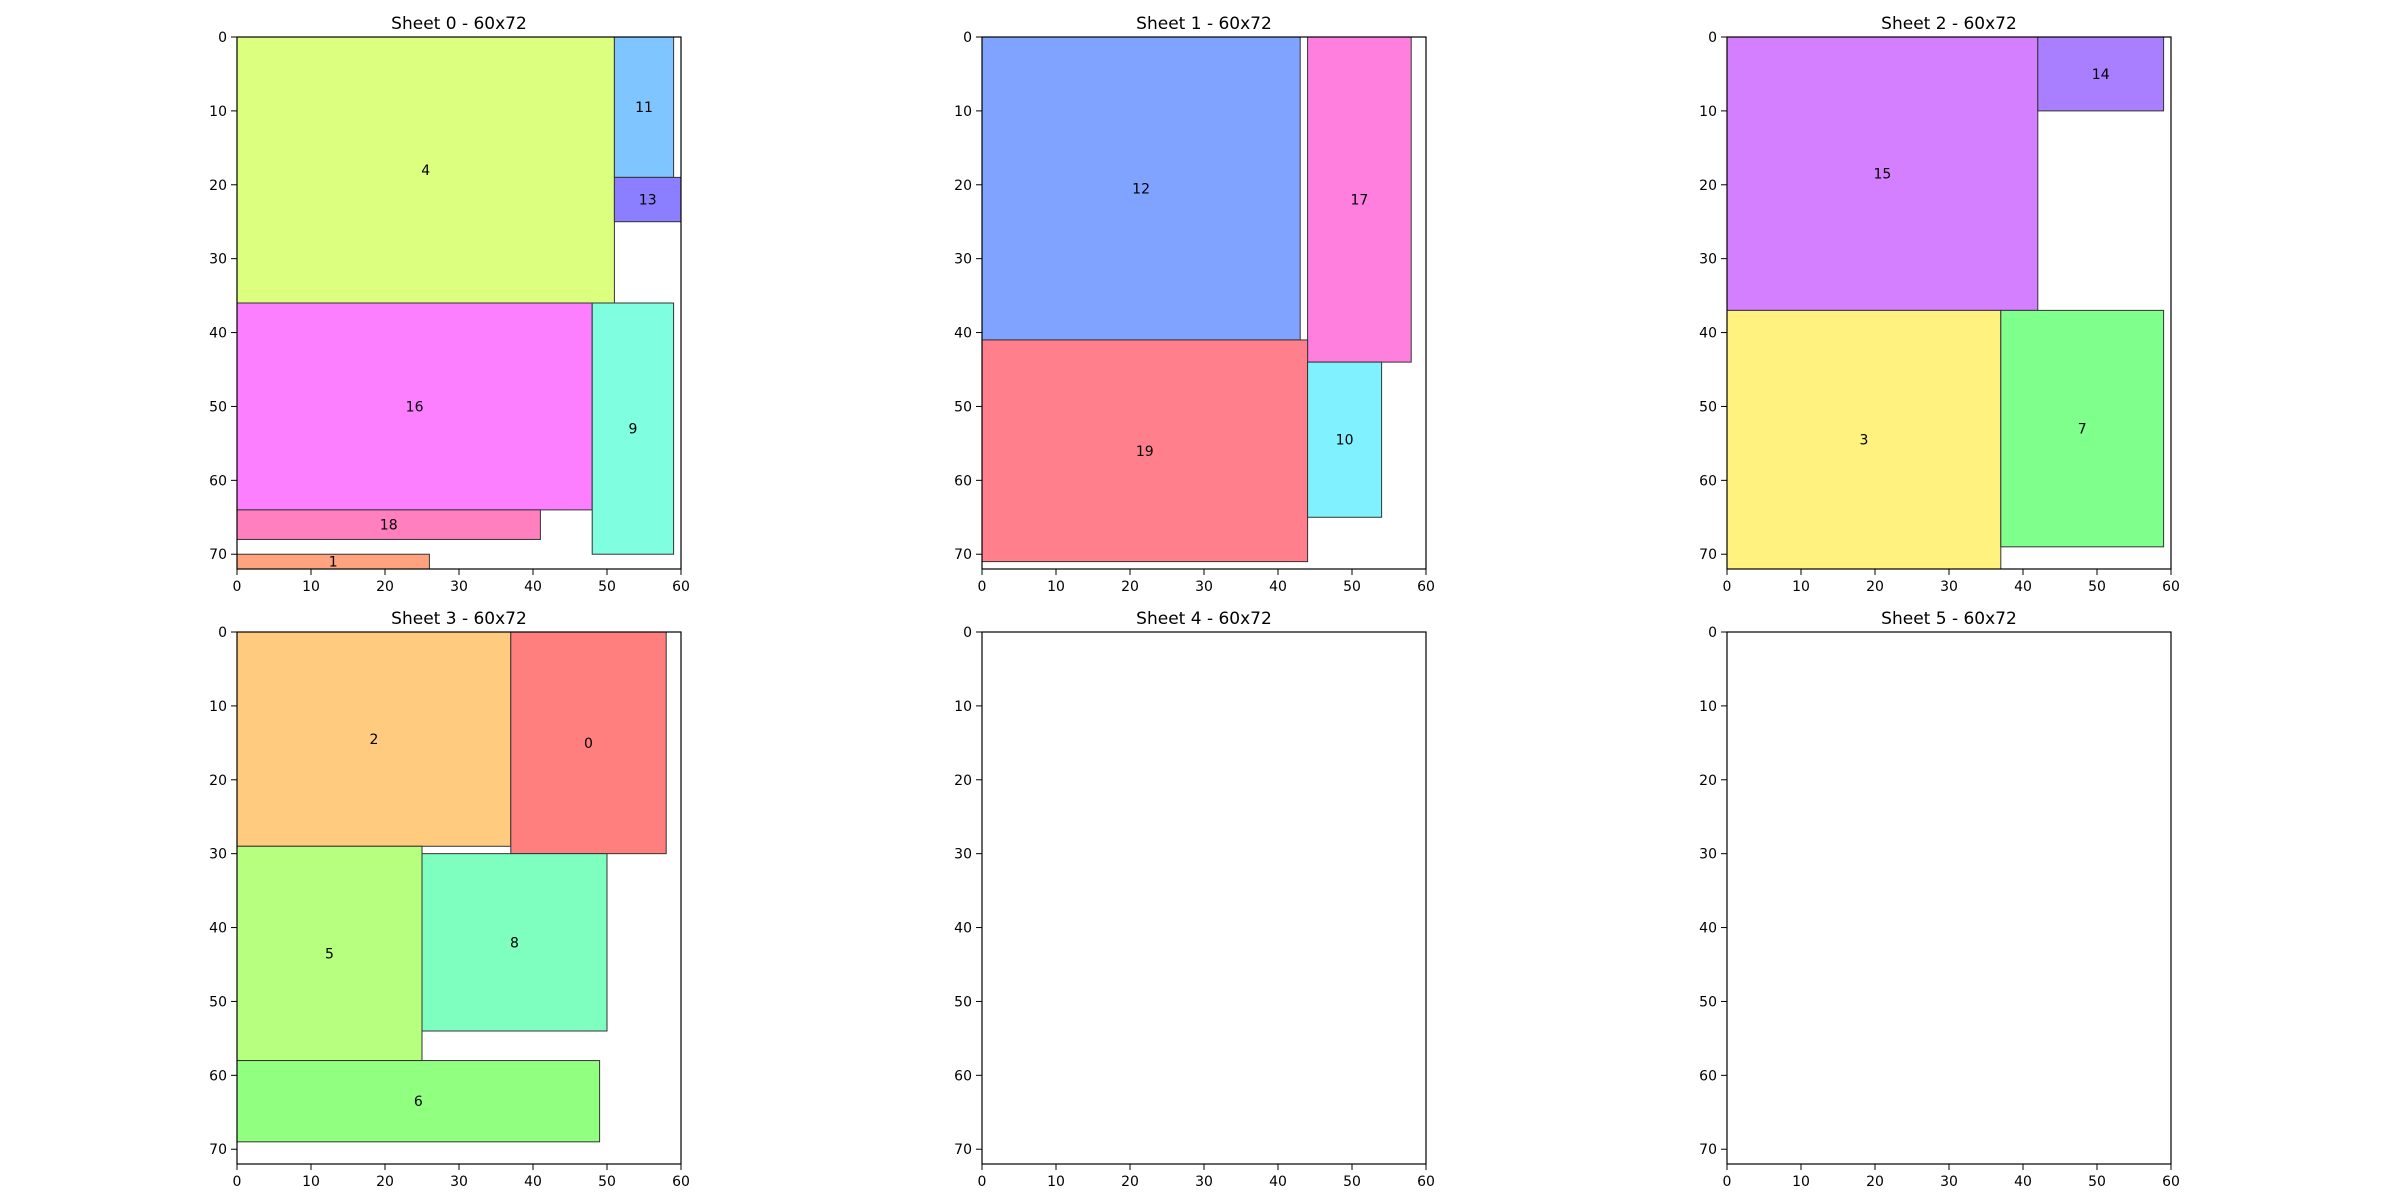  I want to click on piece-label-17: 17, so click(1359, 201).